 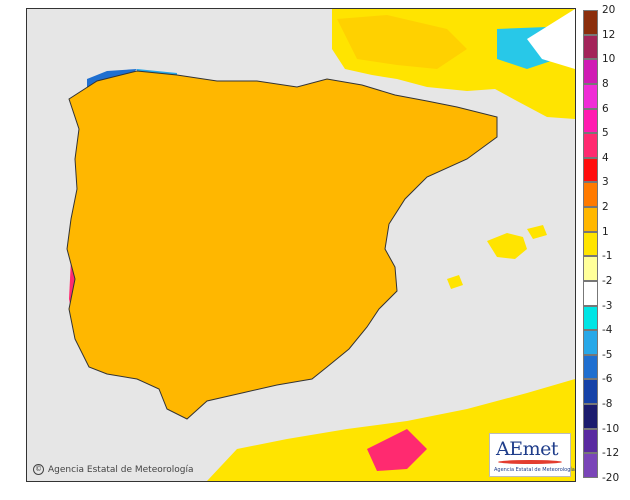 I want to click on north-africa, so click(x=391, y=430).